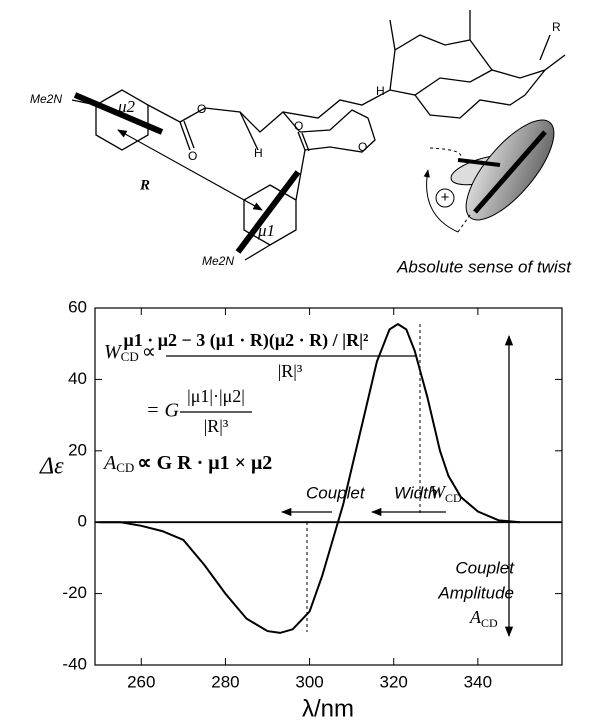  I want to click on y-tick-label: 40, so click(77, 378).